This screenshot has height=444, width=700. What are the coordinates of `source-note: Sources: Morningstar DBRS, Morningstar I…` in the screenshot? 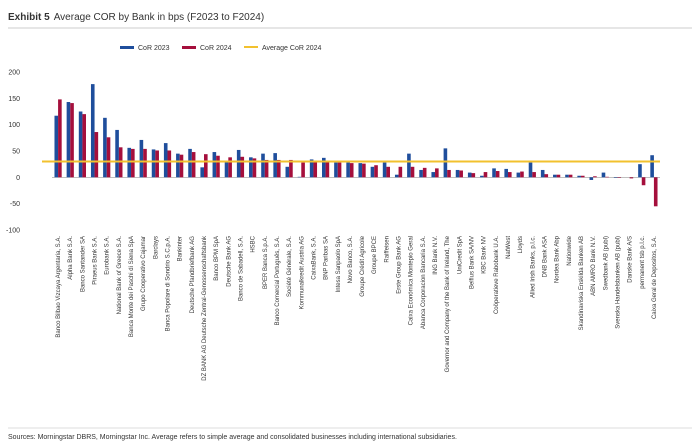 It's located at (232, 437).